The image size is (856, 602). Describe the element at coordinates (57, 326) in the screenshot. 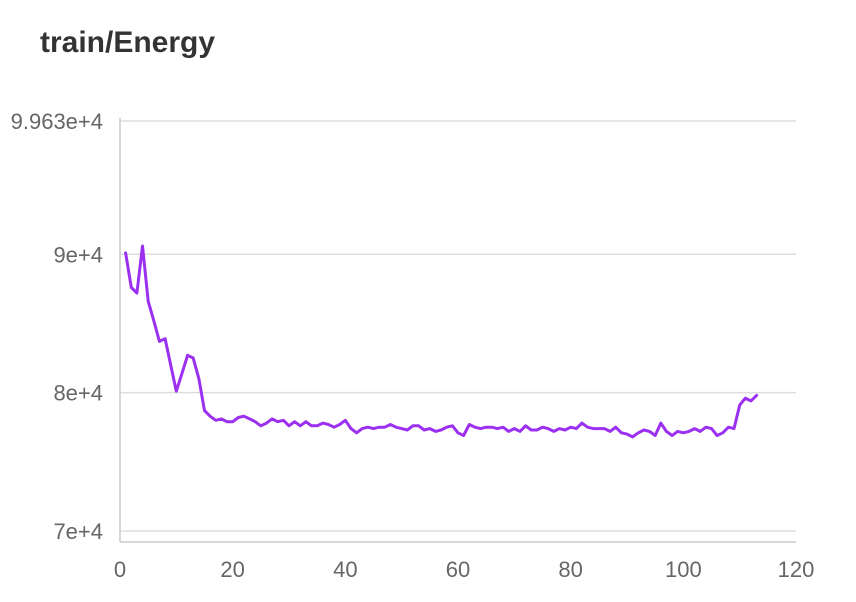

I see `y-tick-labels: 7e+4 8e+4 9e+4 9.963e+4` at that location.